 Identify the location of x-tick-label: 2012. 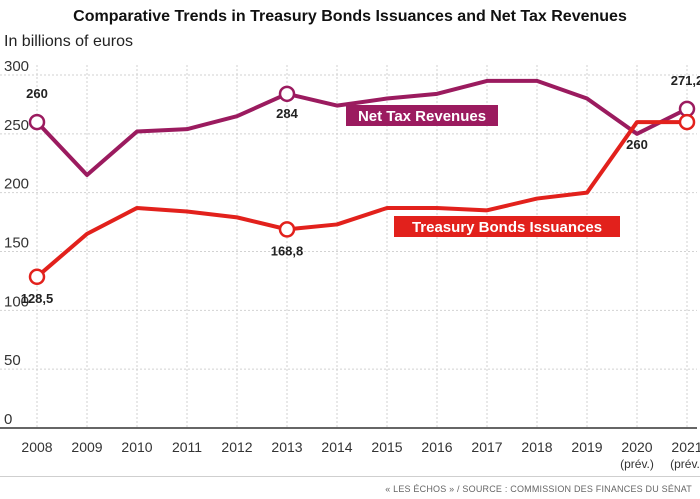
(236, 447).